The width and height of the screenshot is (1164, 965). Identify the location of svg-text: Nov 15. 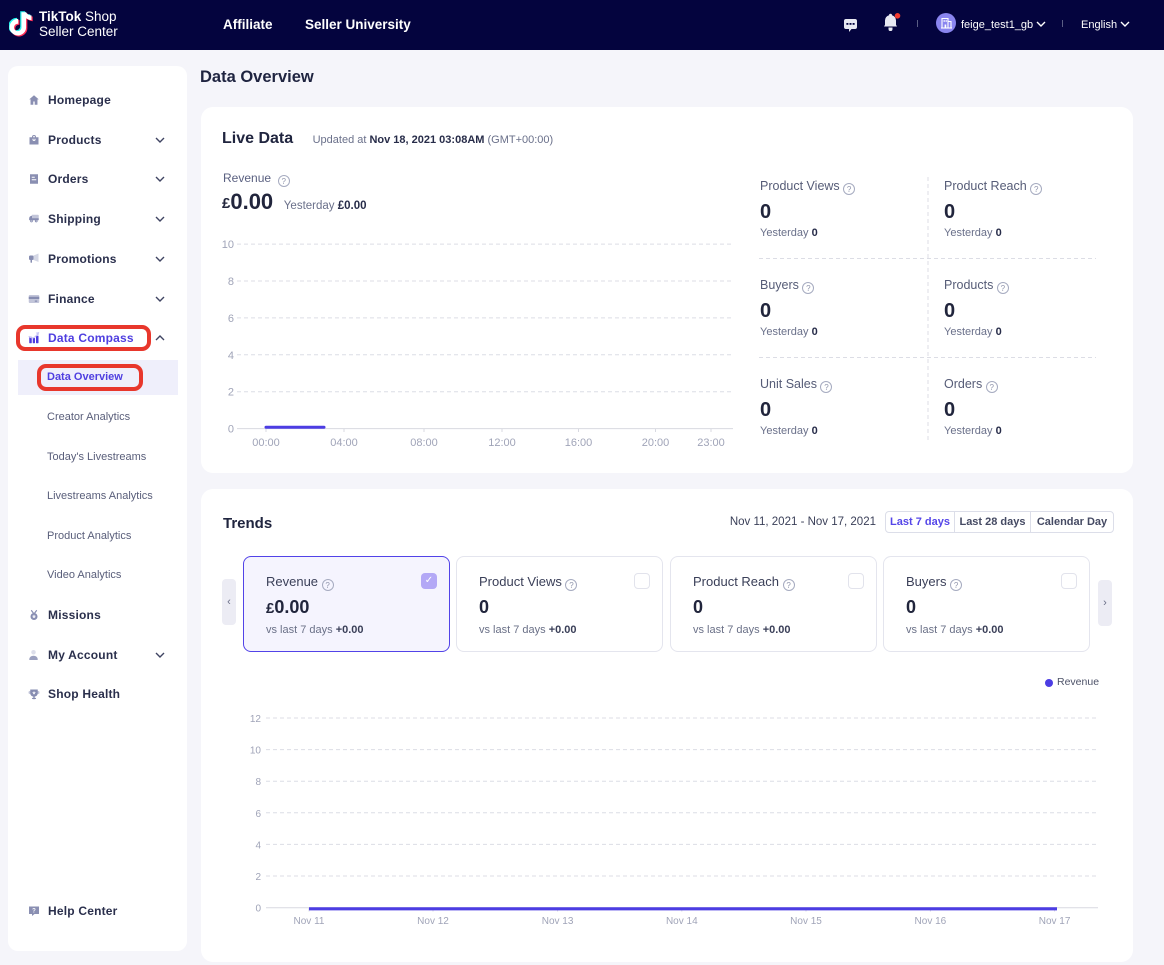
(806, 921).